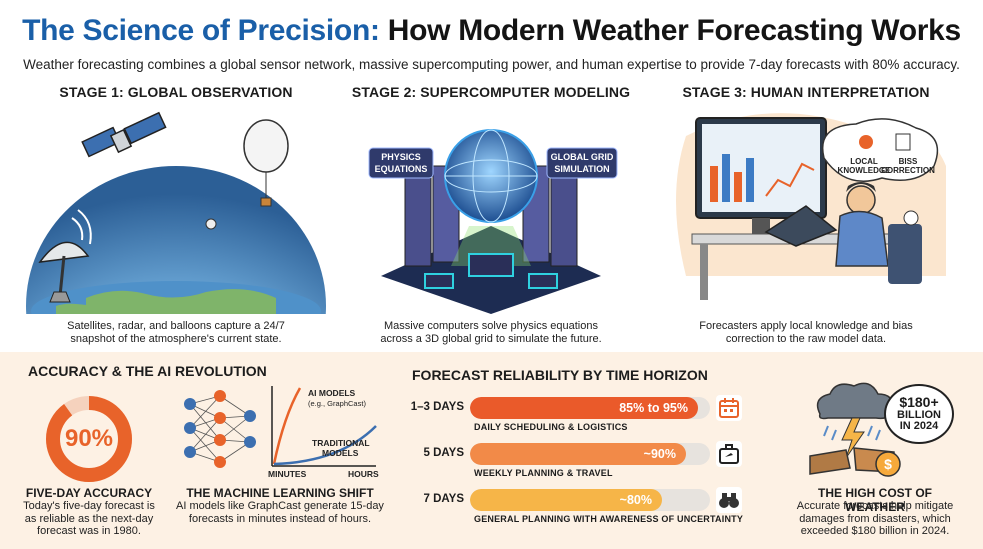  I want to click on forecaster-illustration: LOCAL KNOWLEDGE BISS CORRECTION, so click(811, 206).